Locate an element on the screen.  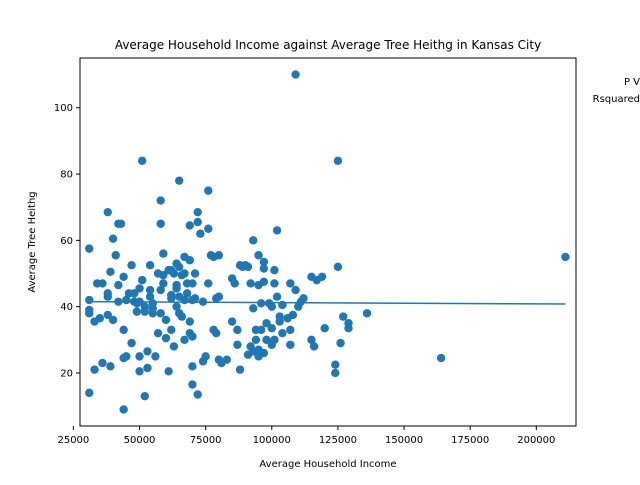
x-tick-label: 200000 is located at coordinates (536, 440).